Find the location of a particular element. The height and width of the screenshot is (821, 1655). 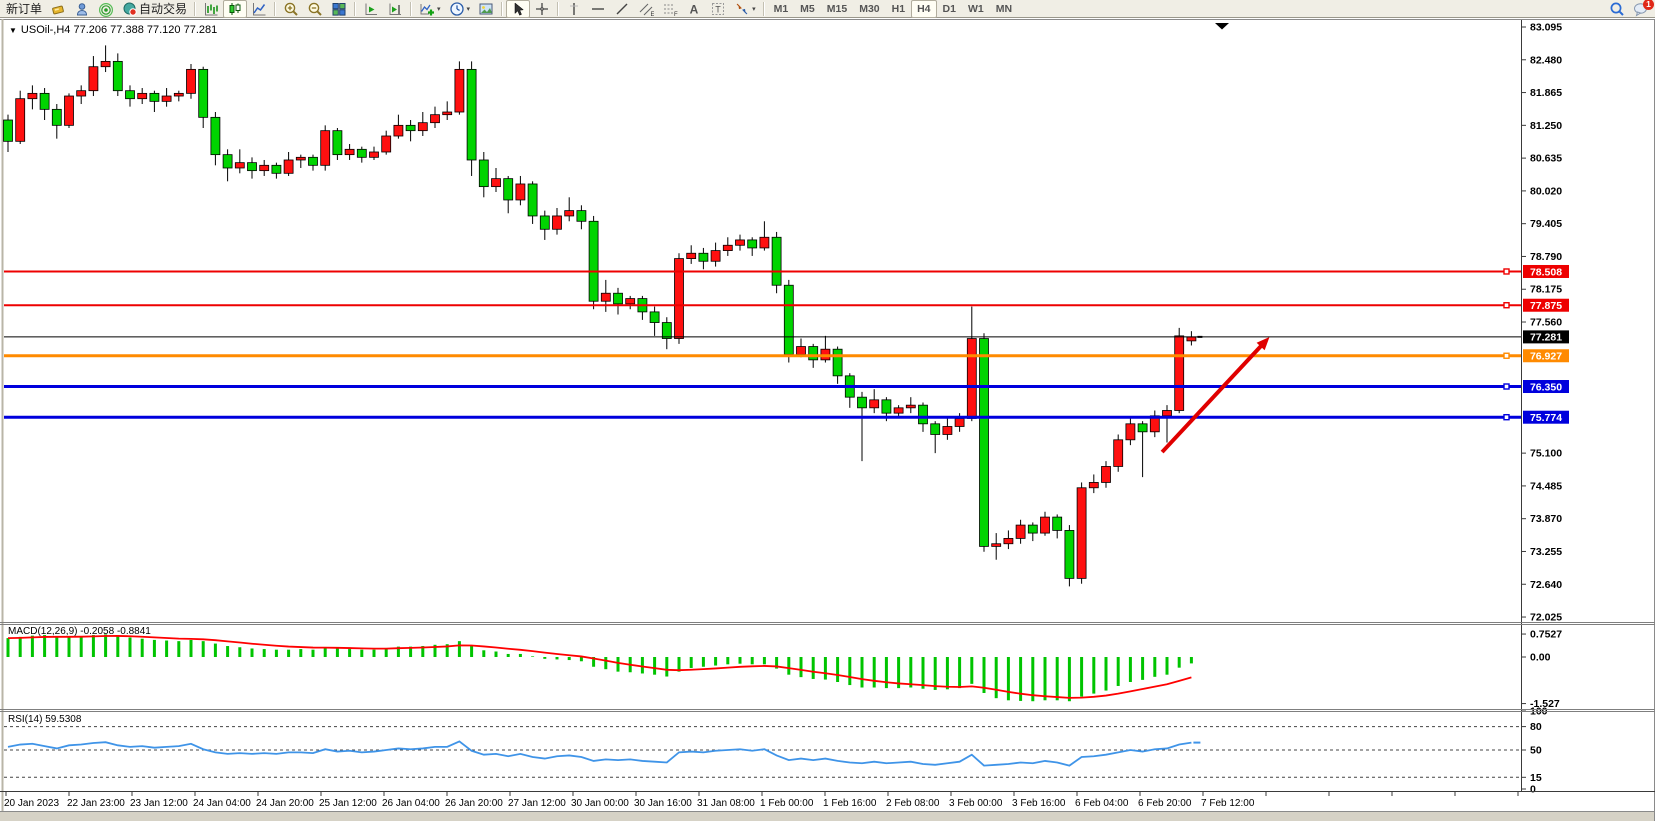

svg-text: T is located at coordinates (718, 9).